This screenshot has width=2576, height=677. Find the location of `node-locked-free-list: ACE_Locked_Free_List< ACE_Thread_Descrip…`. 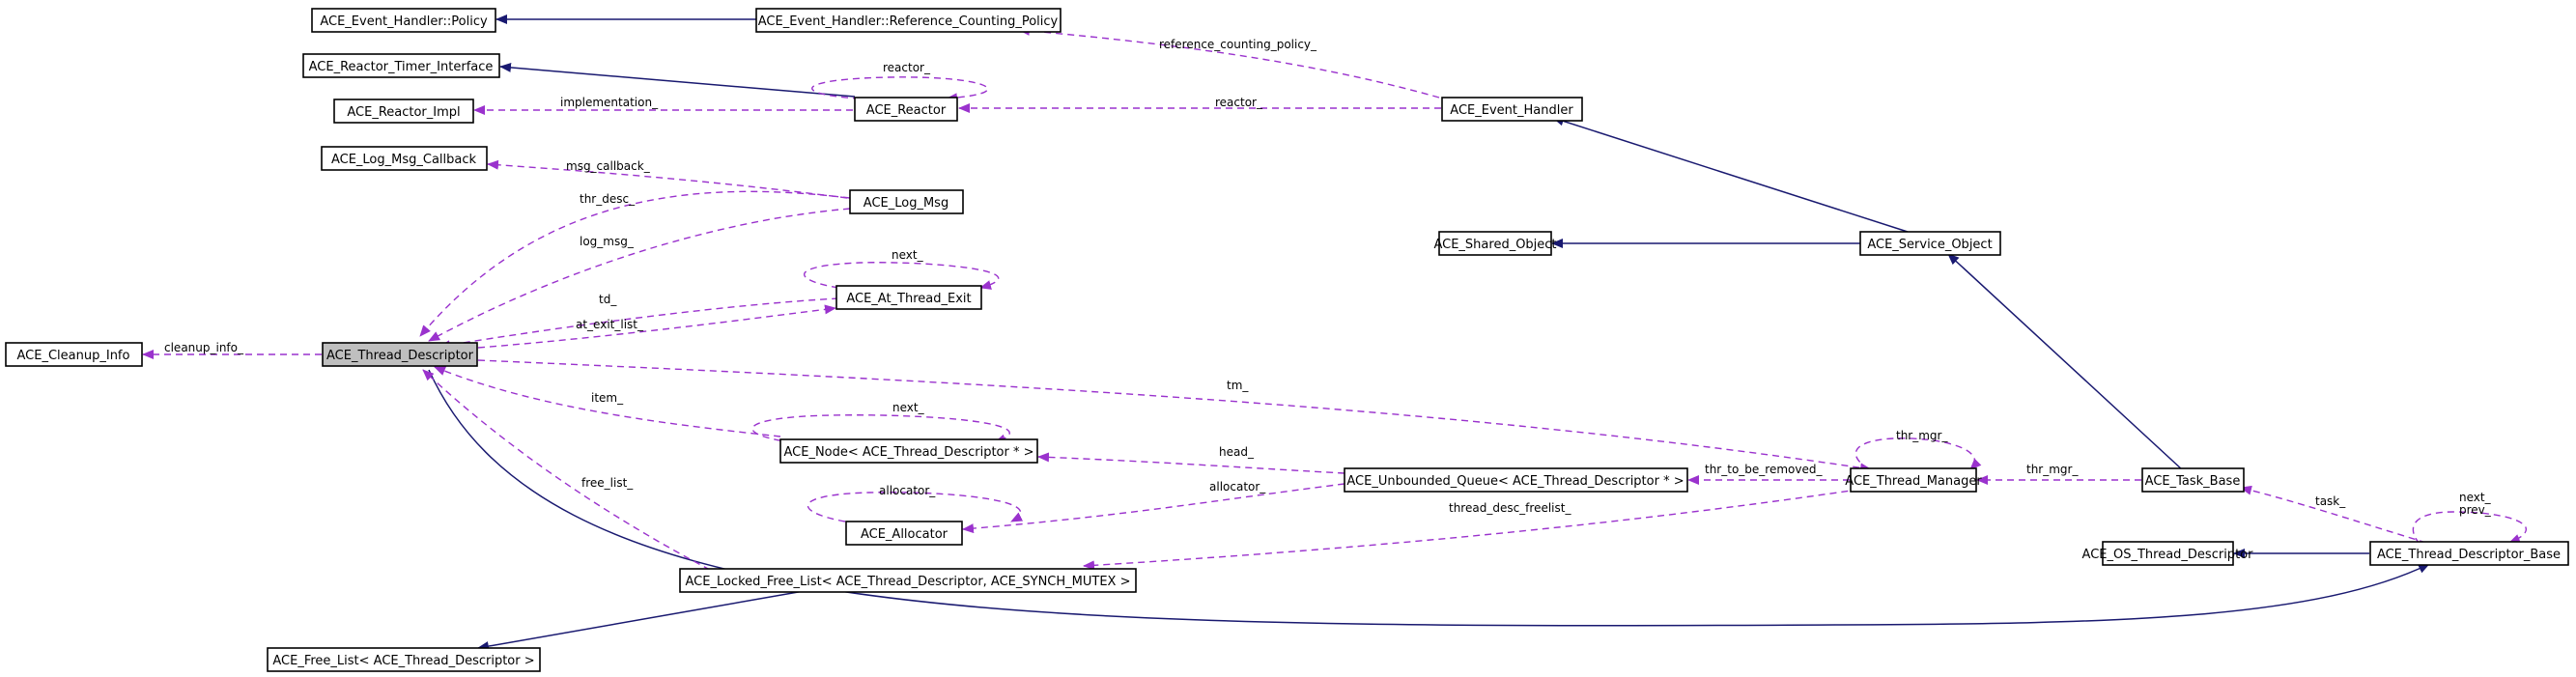

node-locked-free-list: ACE_Locked_Free_List< ACE_Thread_Descrip… is located at coordinates (908, 580).